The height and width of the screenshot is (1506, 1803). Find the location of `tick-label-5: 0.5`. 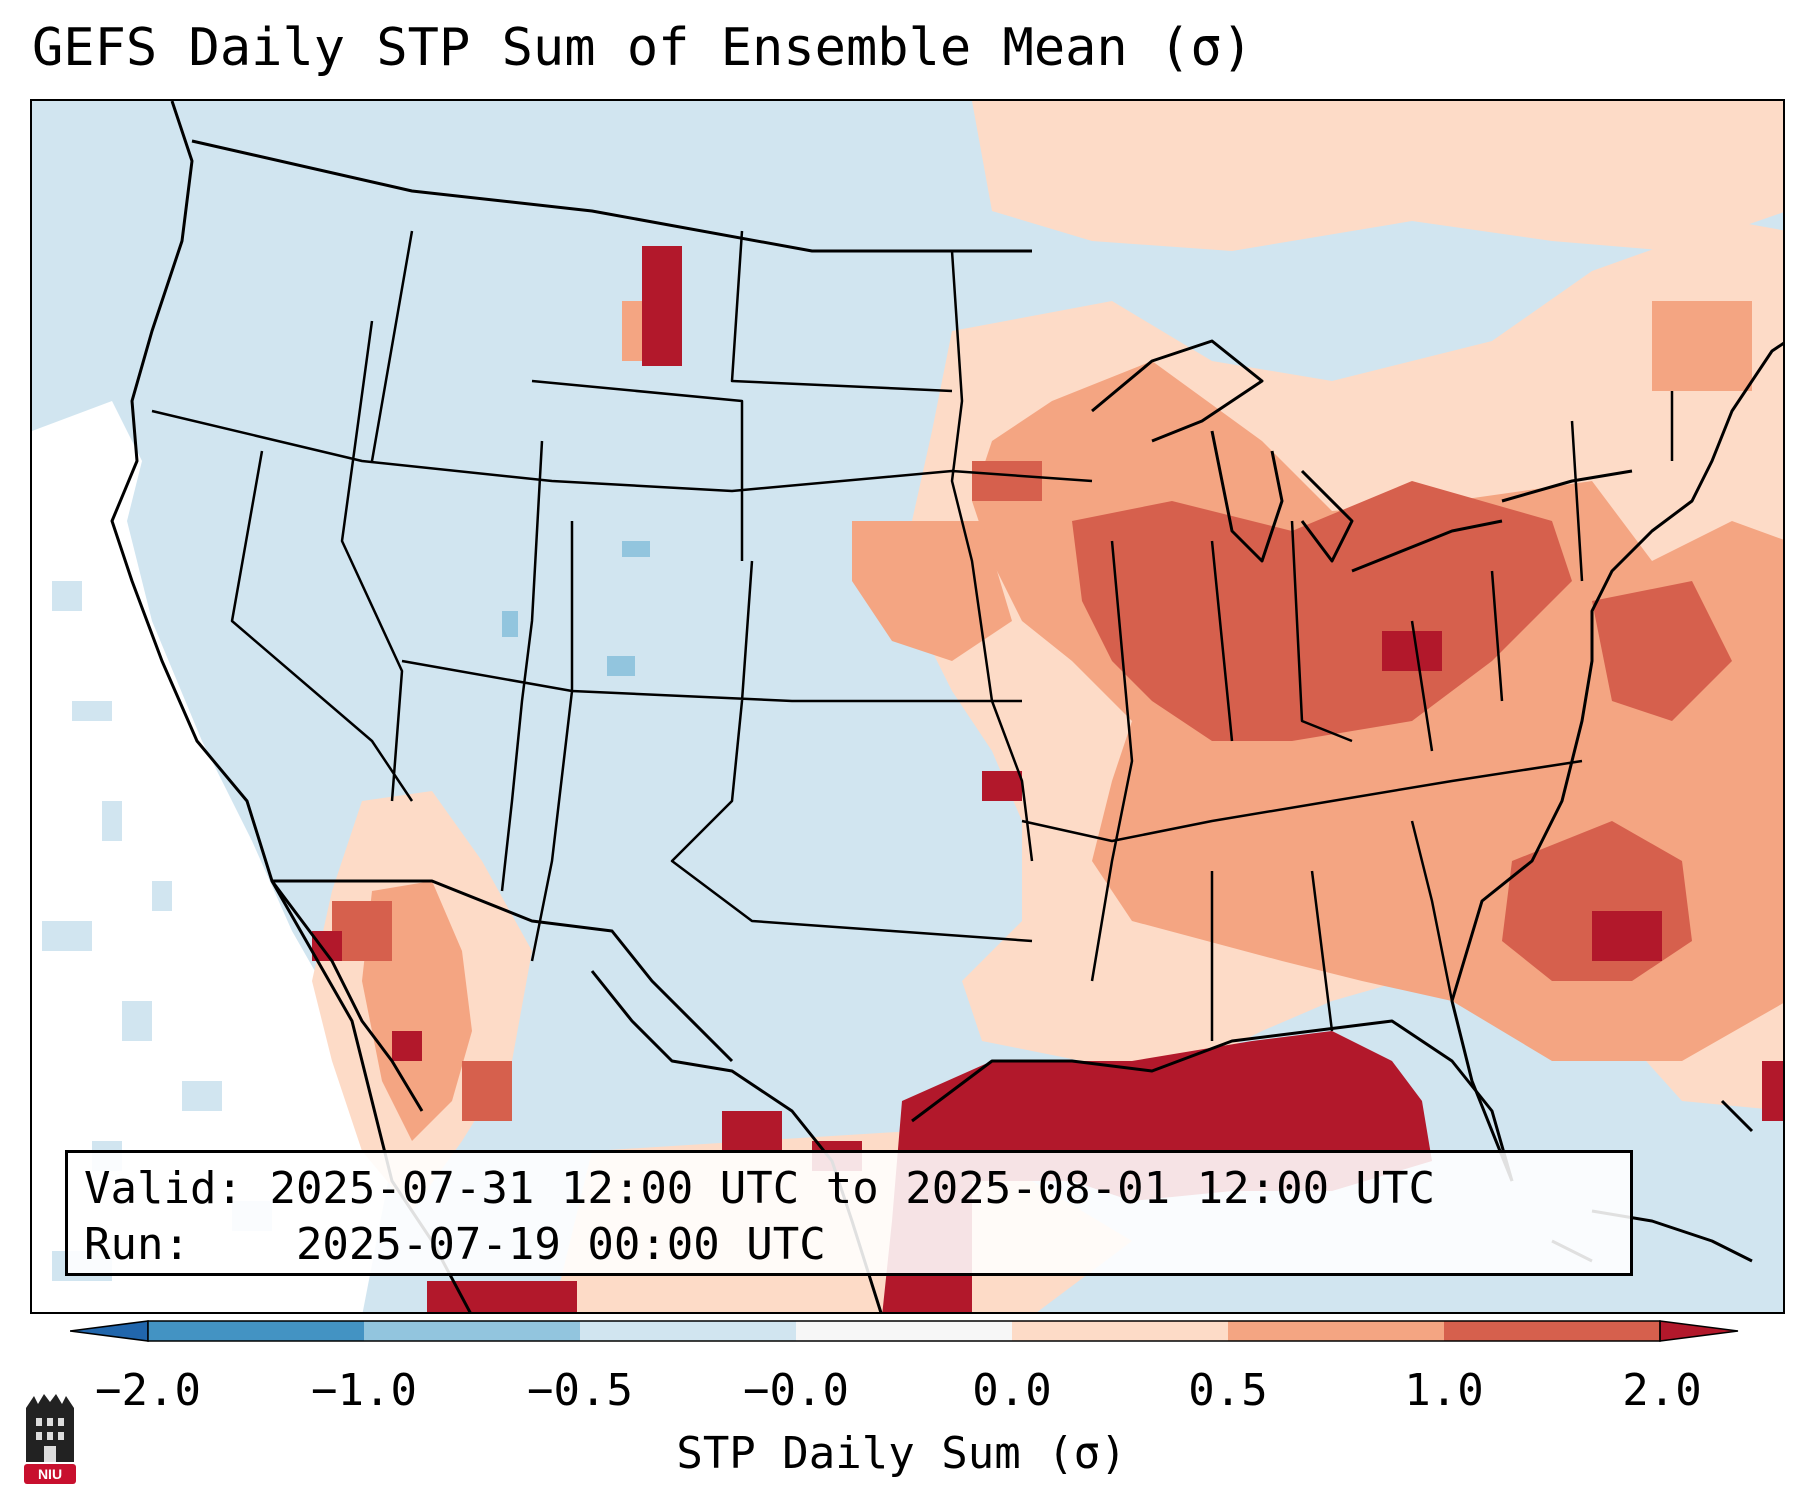

tick-label-5: 0.5 is located at coordinates (1228, 1390).